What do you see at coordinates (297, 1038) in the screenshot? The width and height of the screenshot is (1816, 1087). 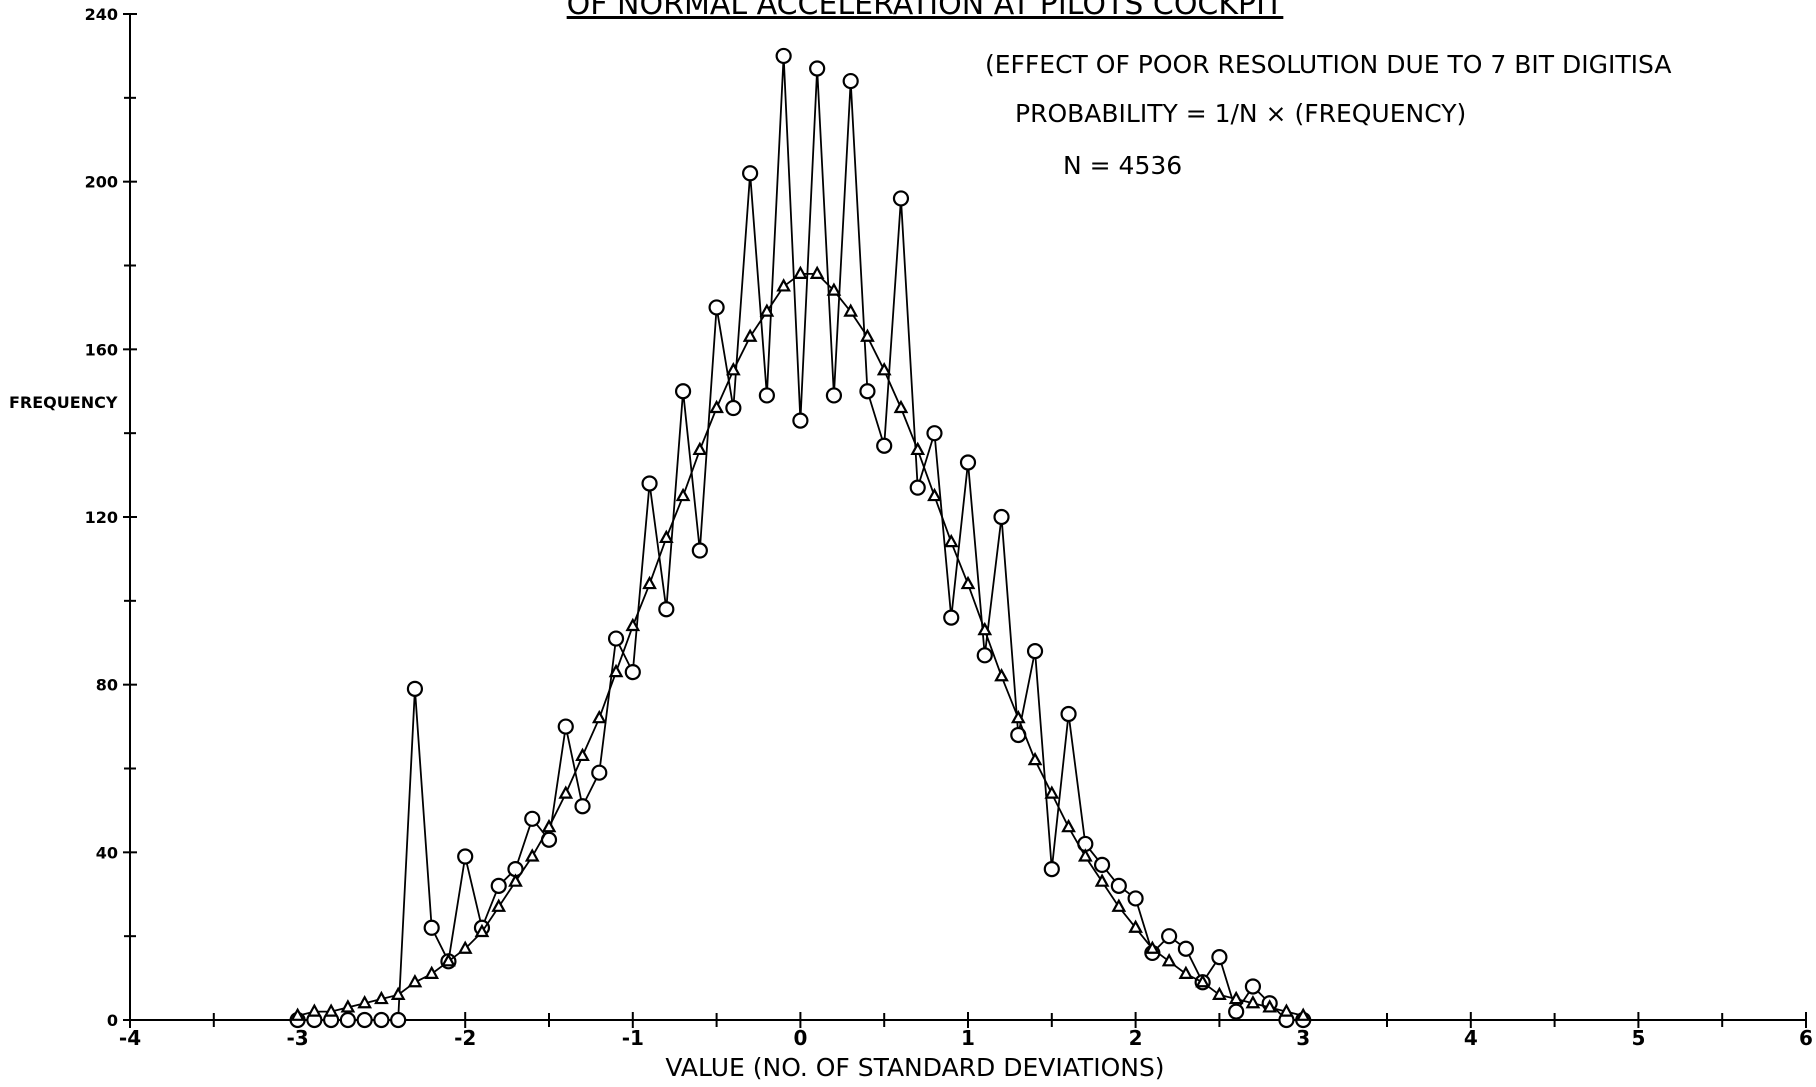 I see `x-tick-label: -3` at bounding box center [297, 1038].